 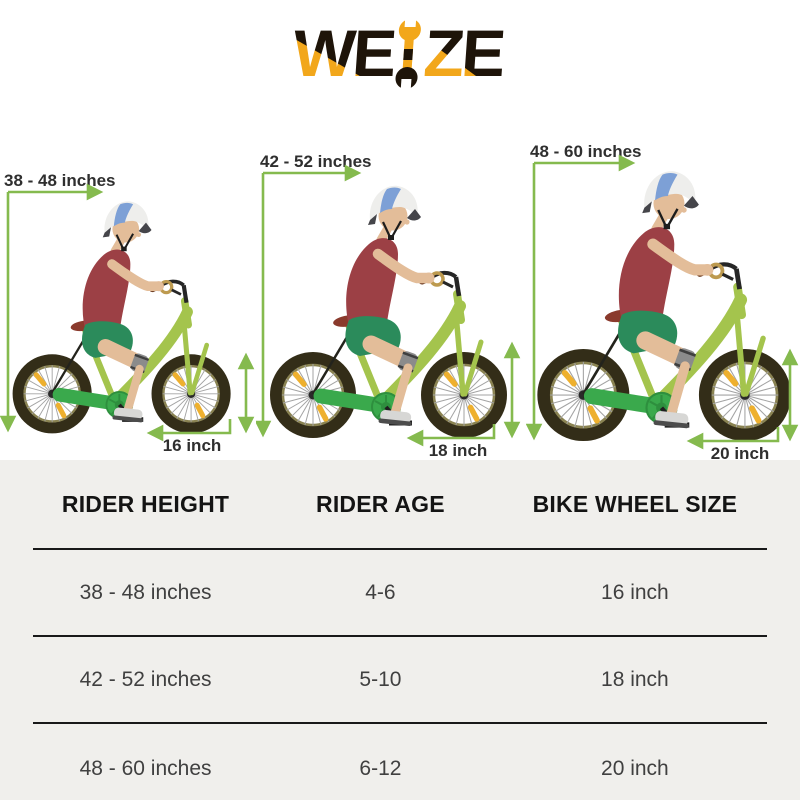 I want to click on cell-wheel-size: 18 inch, so click(x=635, y=679).